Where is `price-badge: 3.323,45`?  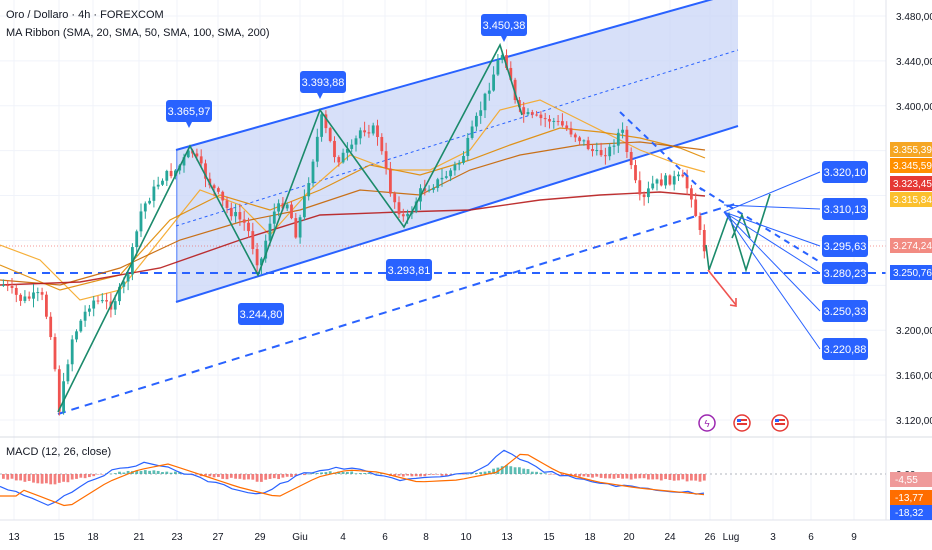 price-badge: 3.323,45 is located at coordinates (911, 183).